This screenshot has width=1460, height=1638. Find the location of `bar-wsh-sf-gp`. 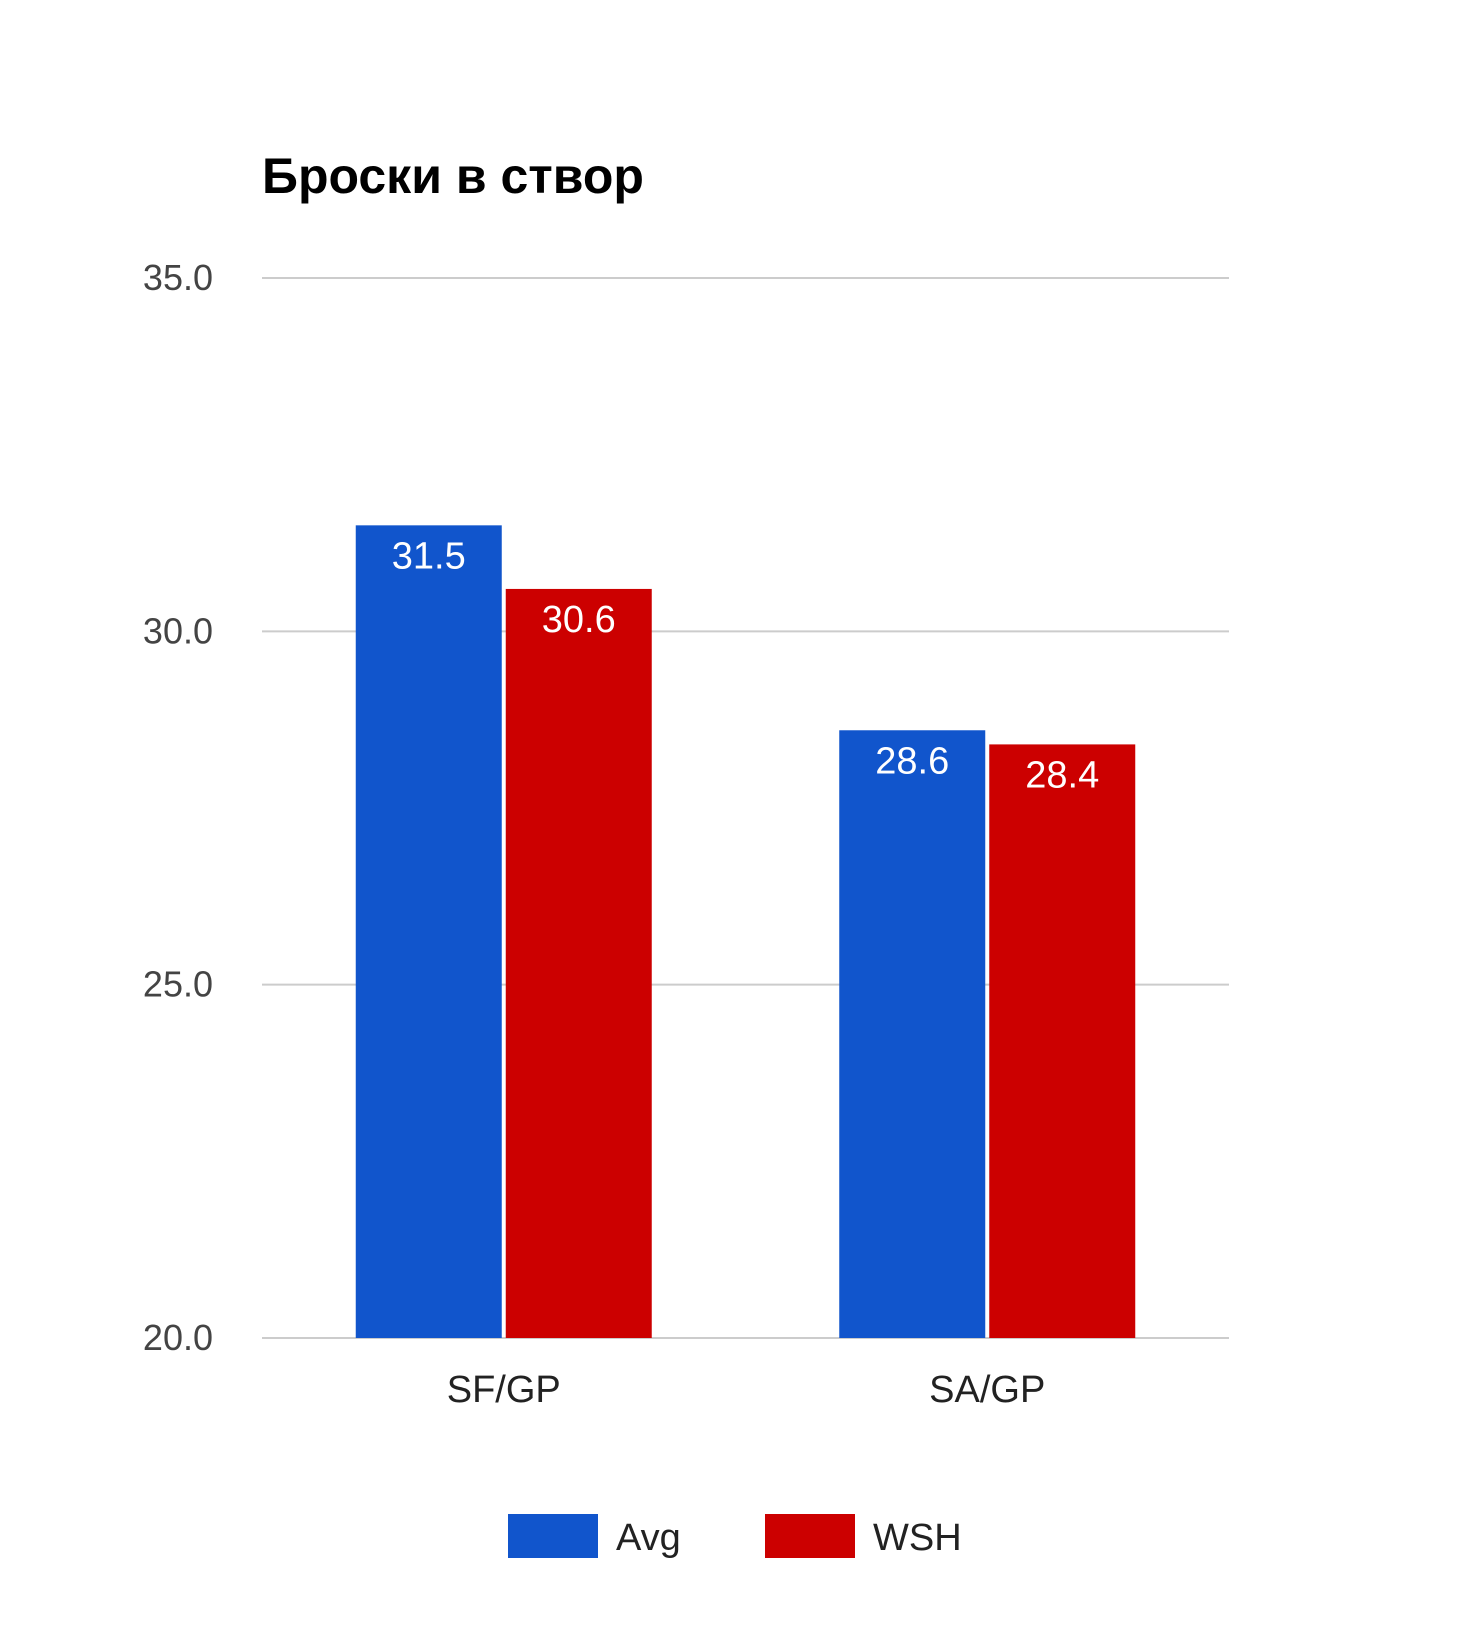

bar-wsh-sf-gp is located at coordinates (578, 963).